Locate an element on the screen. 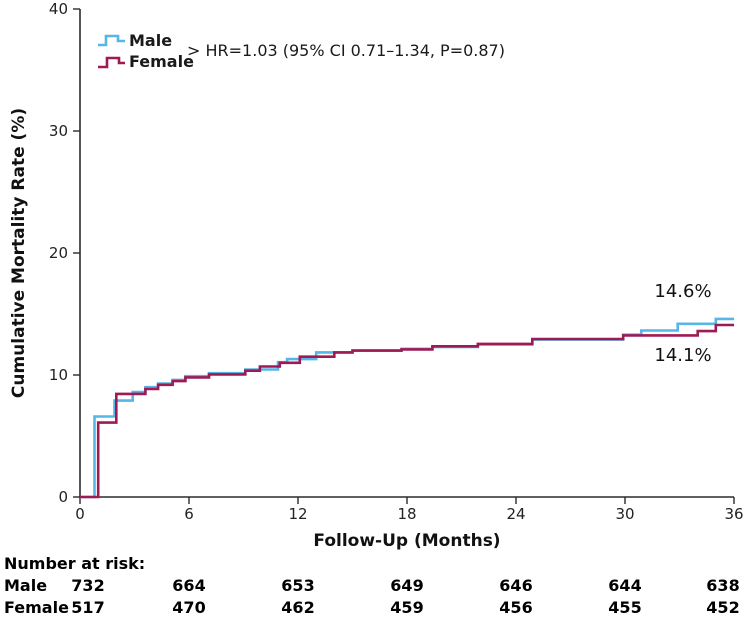  y-tick-label: 10 is located at coordinates (58, 375).